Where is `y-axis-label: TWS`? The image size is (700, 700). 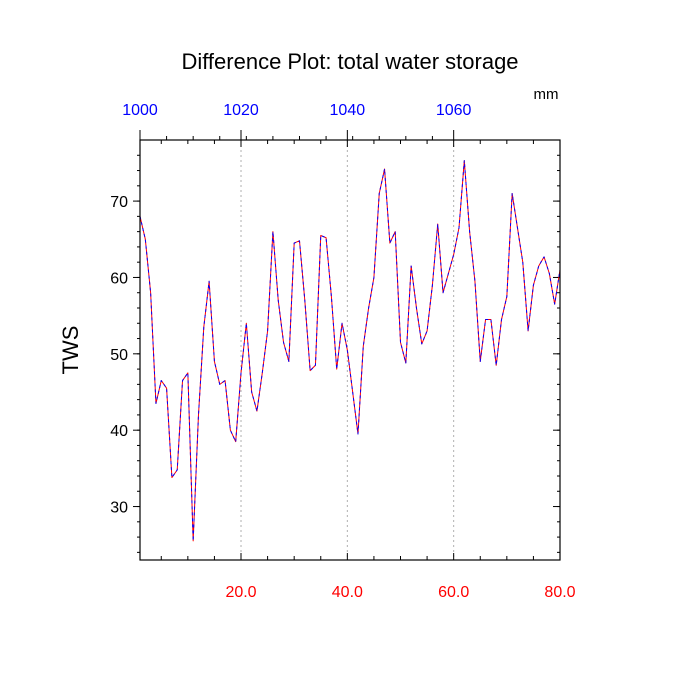 y-axis-label: TWS is located at coordinates (70, 350).